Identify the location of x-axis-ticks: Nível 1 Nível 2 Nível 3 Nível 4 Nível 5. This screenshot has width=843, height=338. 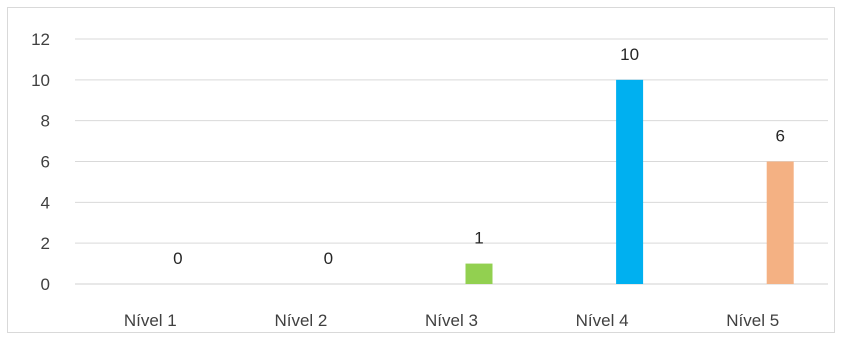
(451, 320).